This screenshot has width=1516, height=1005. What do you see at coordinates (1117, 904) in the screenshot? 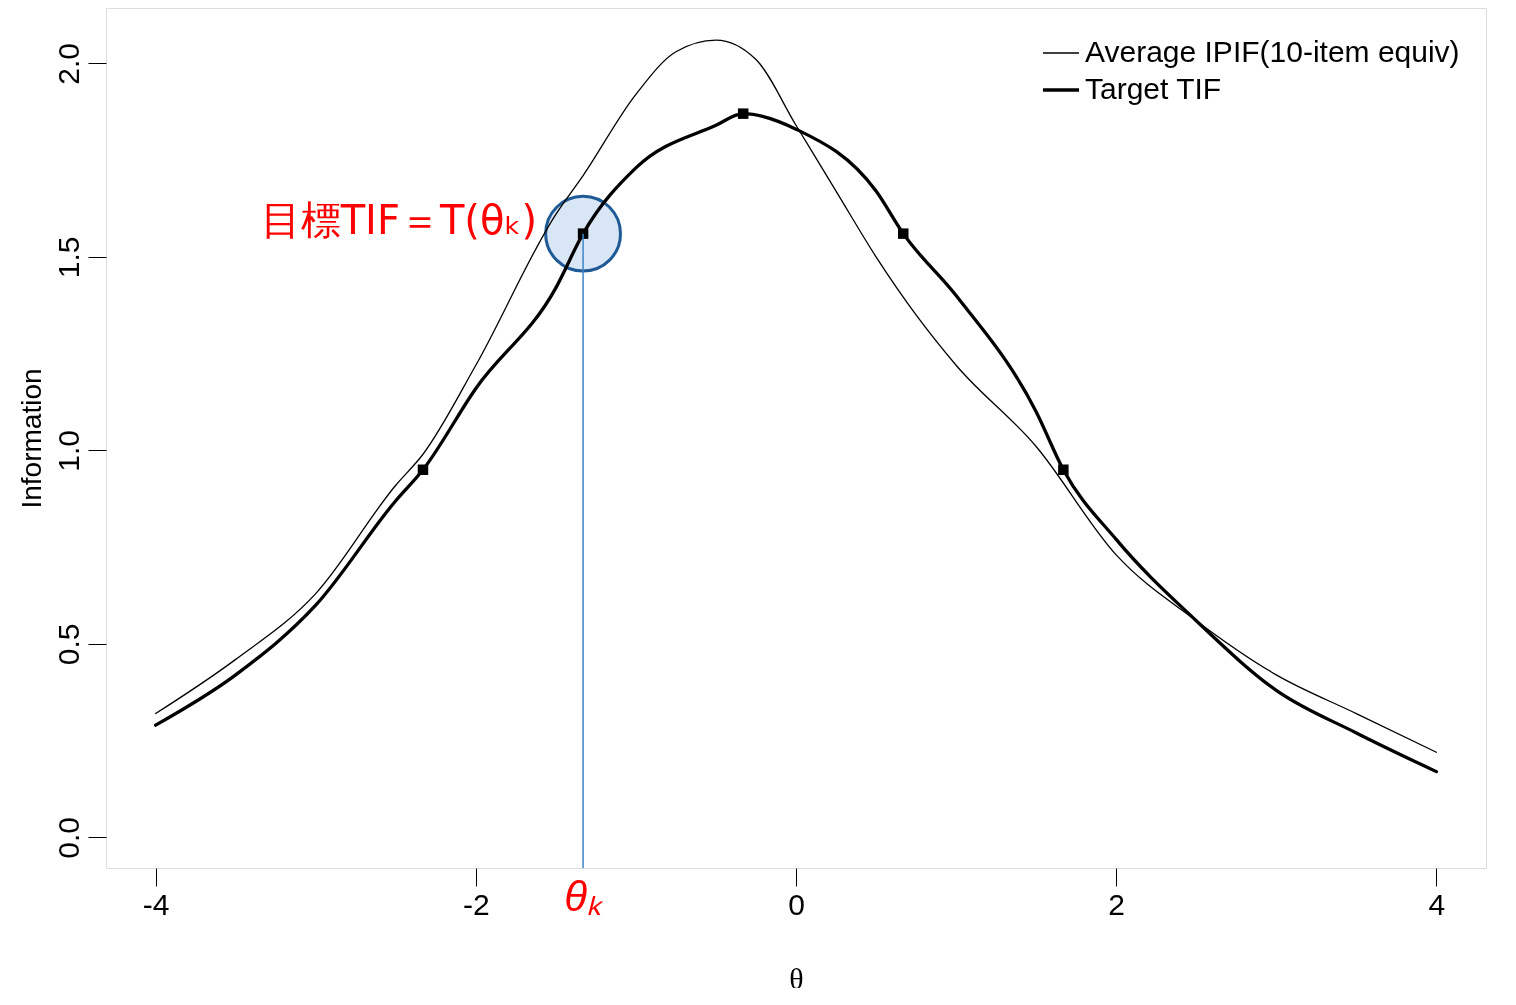
I see `x-tick-label: 2` at bounding box center [1117, 904].